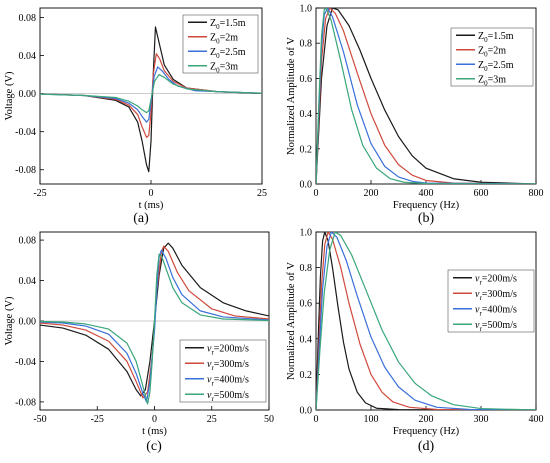 The image size is (550, 463). Describe the element at coordinates (426, 419) in the screenshot. I see `x-tick-label: 200` at that location.